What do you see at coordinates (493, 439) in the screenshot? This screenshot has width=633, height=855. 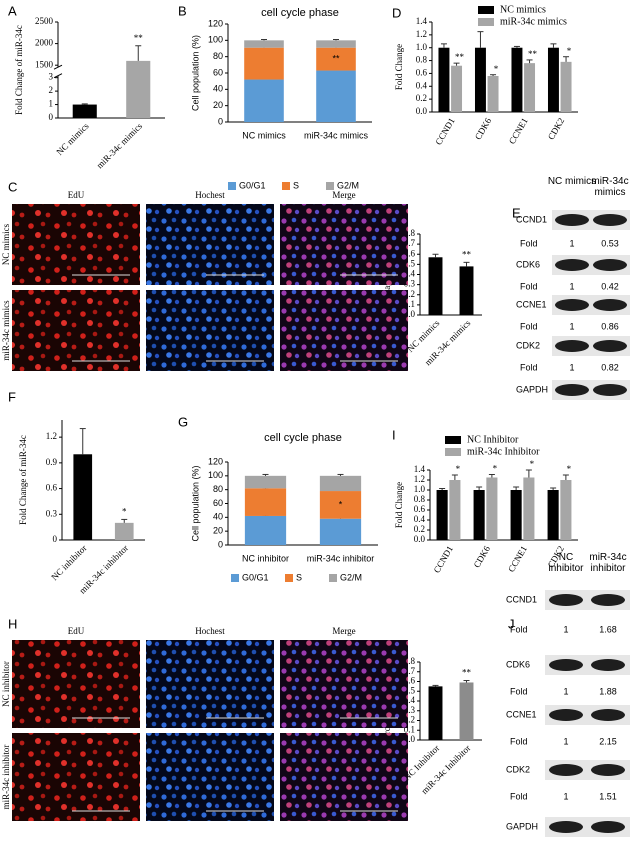 I see `legend-label: NC Inhibitor` at bounding box center [493, 439].